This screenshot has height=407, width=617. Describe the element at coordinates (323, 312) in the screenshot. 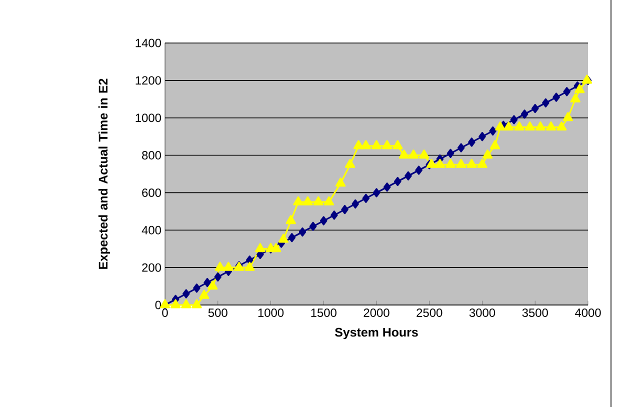

I see `x-tick-label: 1500` at that location.